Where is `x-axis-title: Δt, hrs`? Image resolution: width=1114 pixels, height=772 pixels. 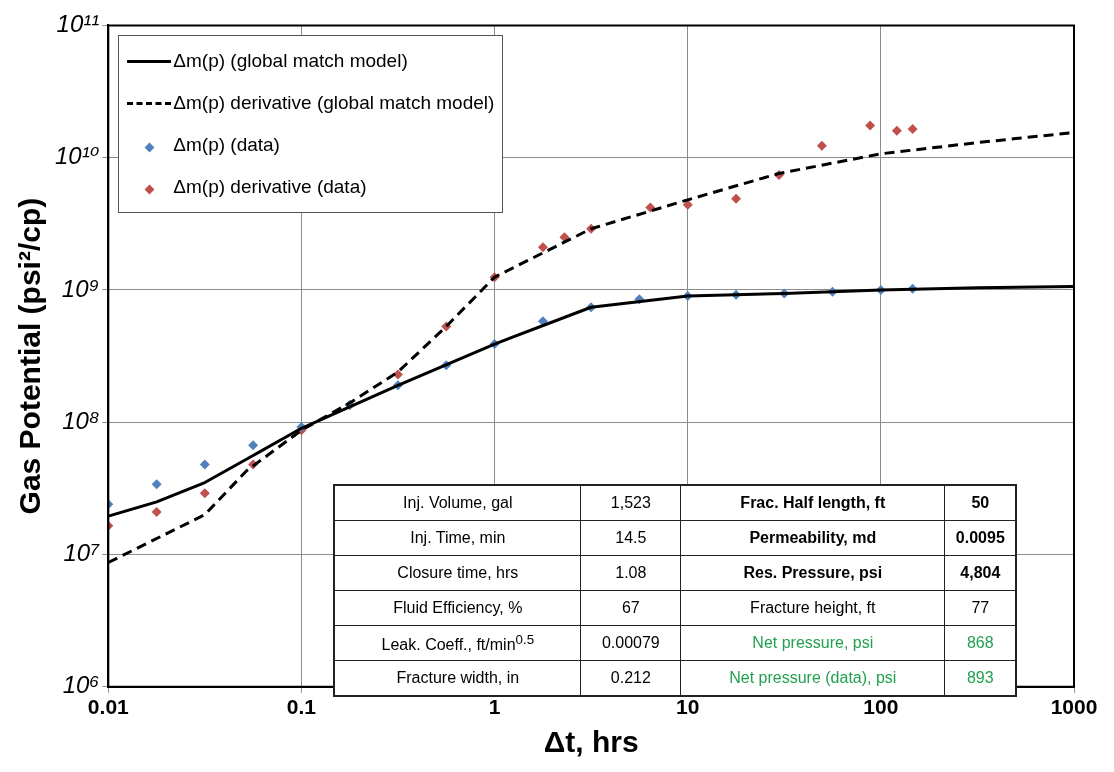 x-axis-title: Δt, hrs is located at coordinates (591, 742).